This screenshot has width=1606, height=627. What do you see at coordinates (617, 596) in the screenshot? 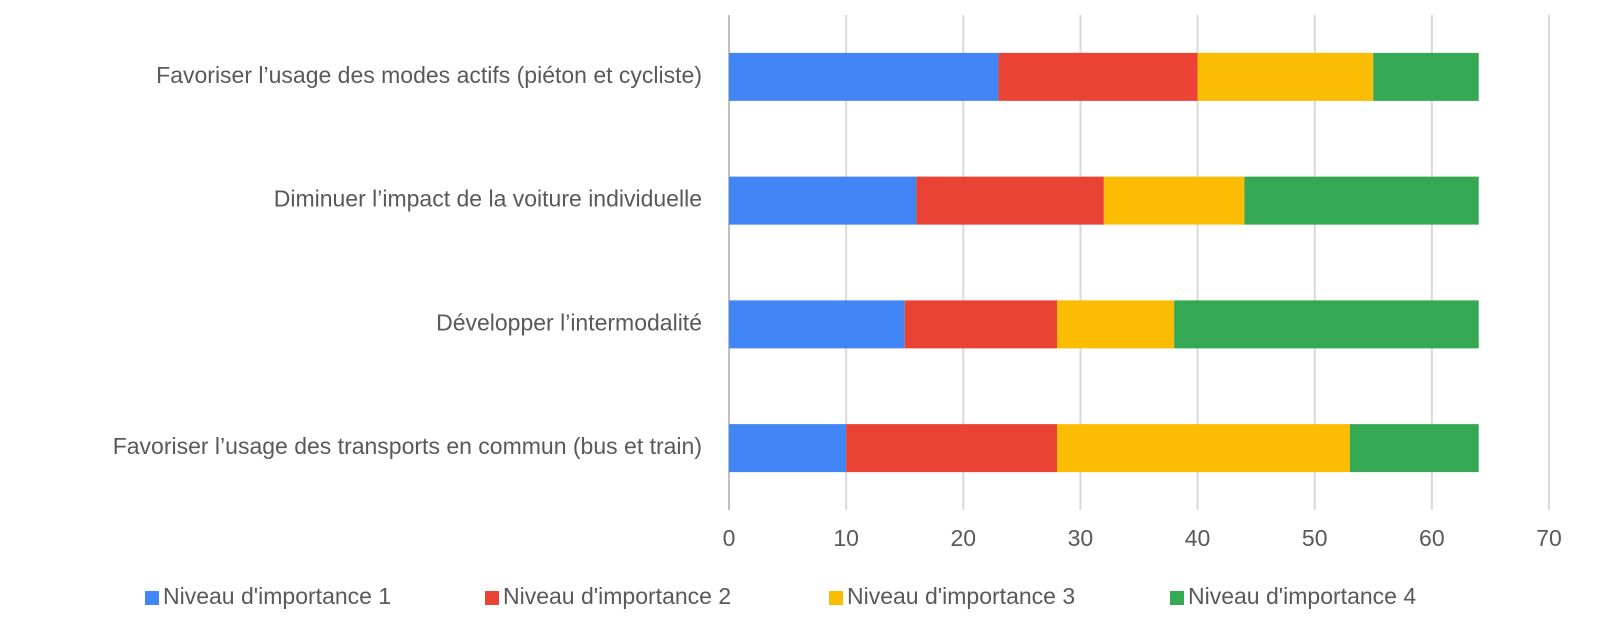
I see `legend-label: Niveau d'importance 2` at bounding box center [617, 596].